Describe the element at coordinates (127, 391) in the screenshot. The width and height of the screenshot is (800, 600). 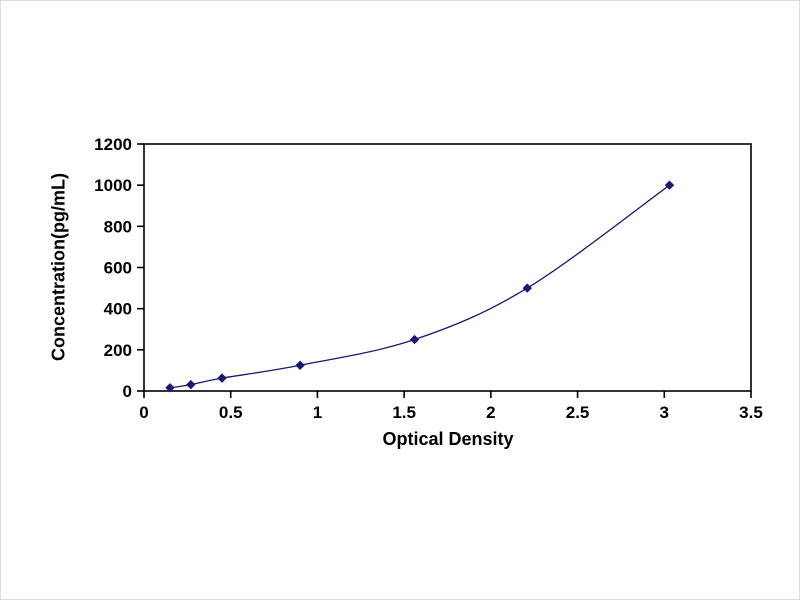
I see `y-tick-label: 0` at that location.